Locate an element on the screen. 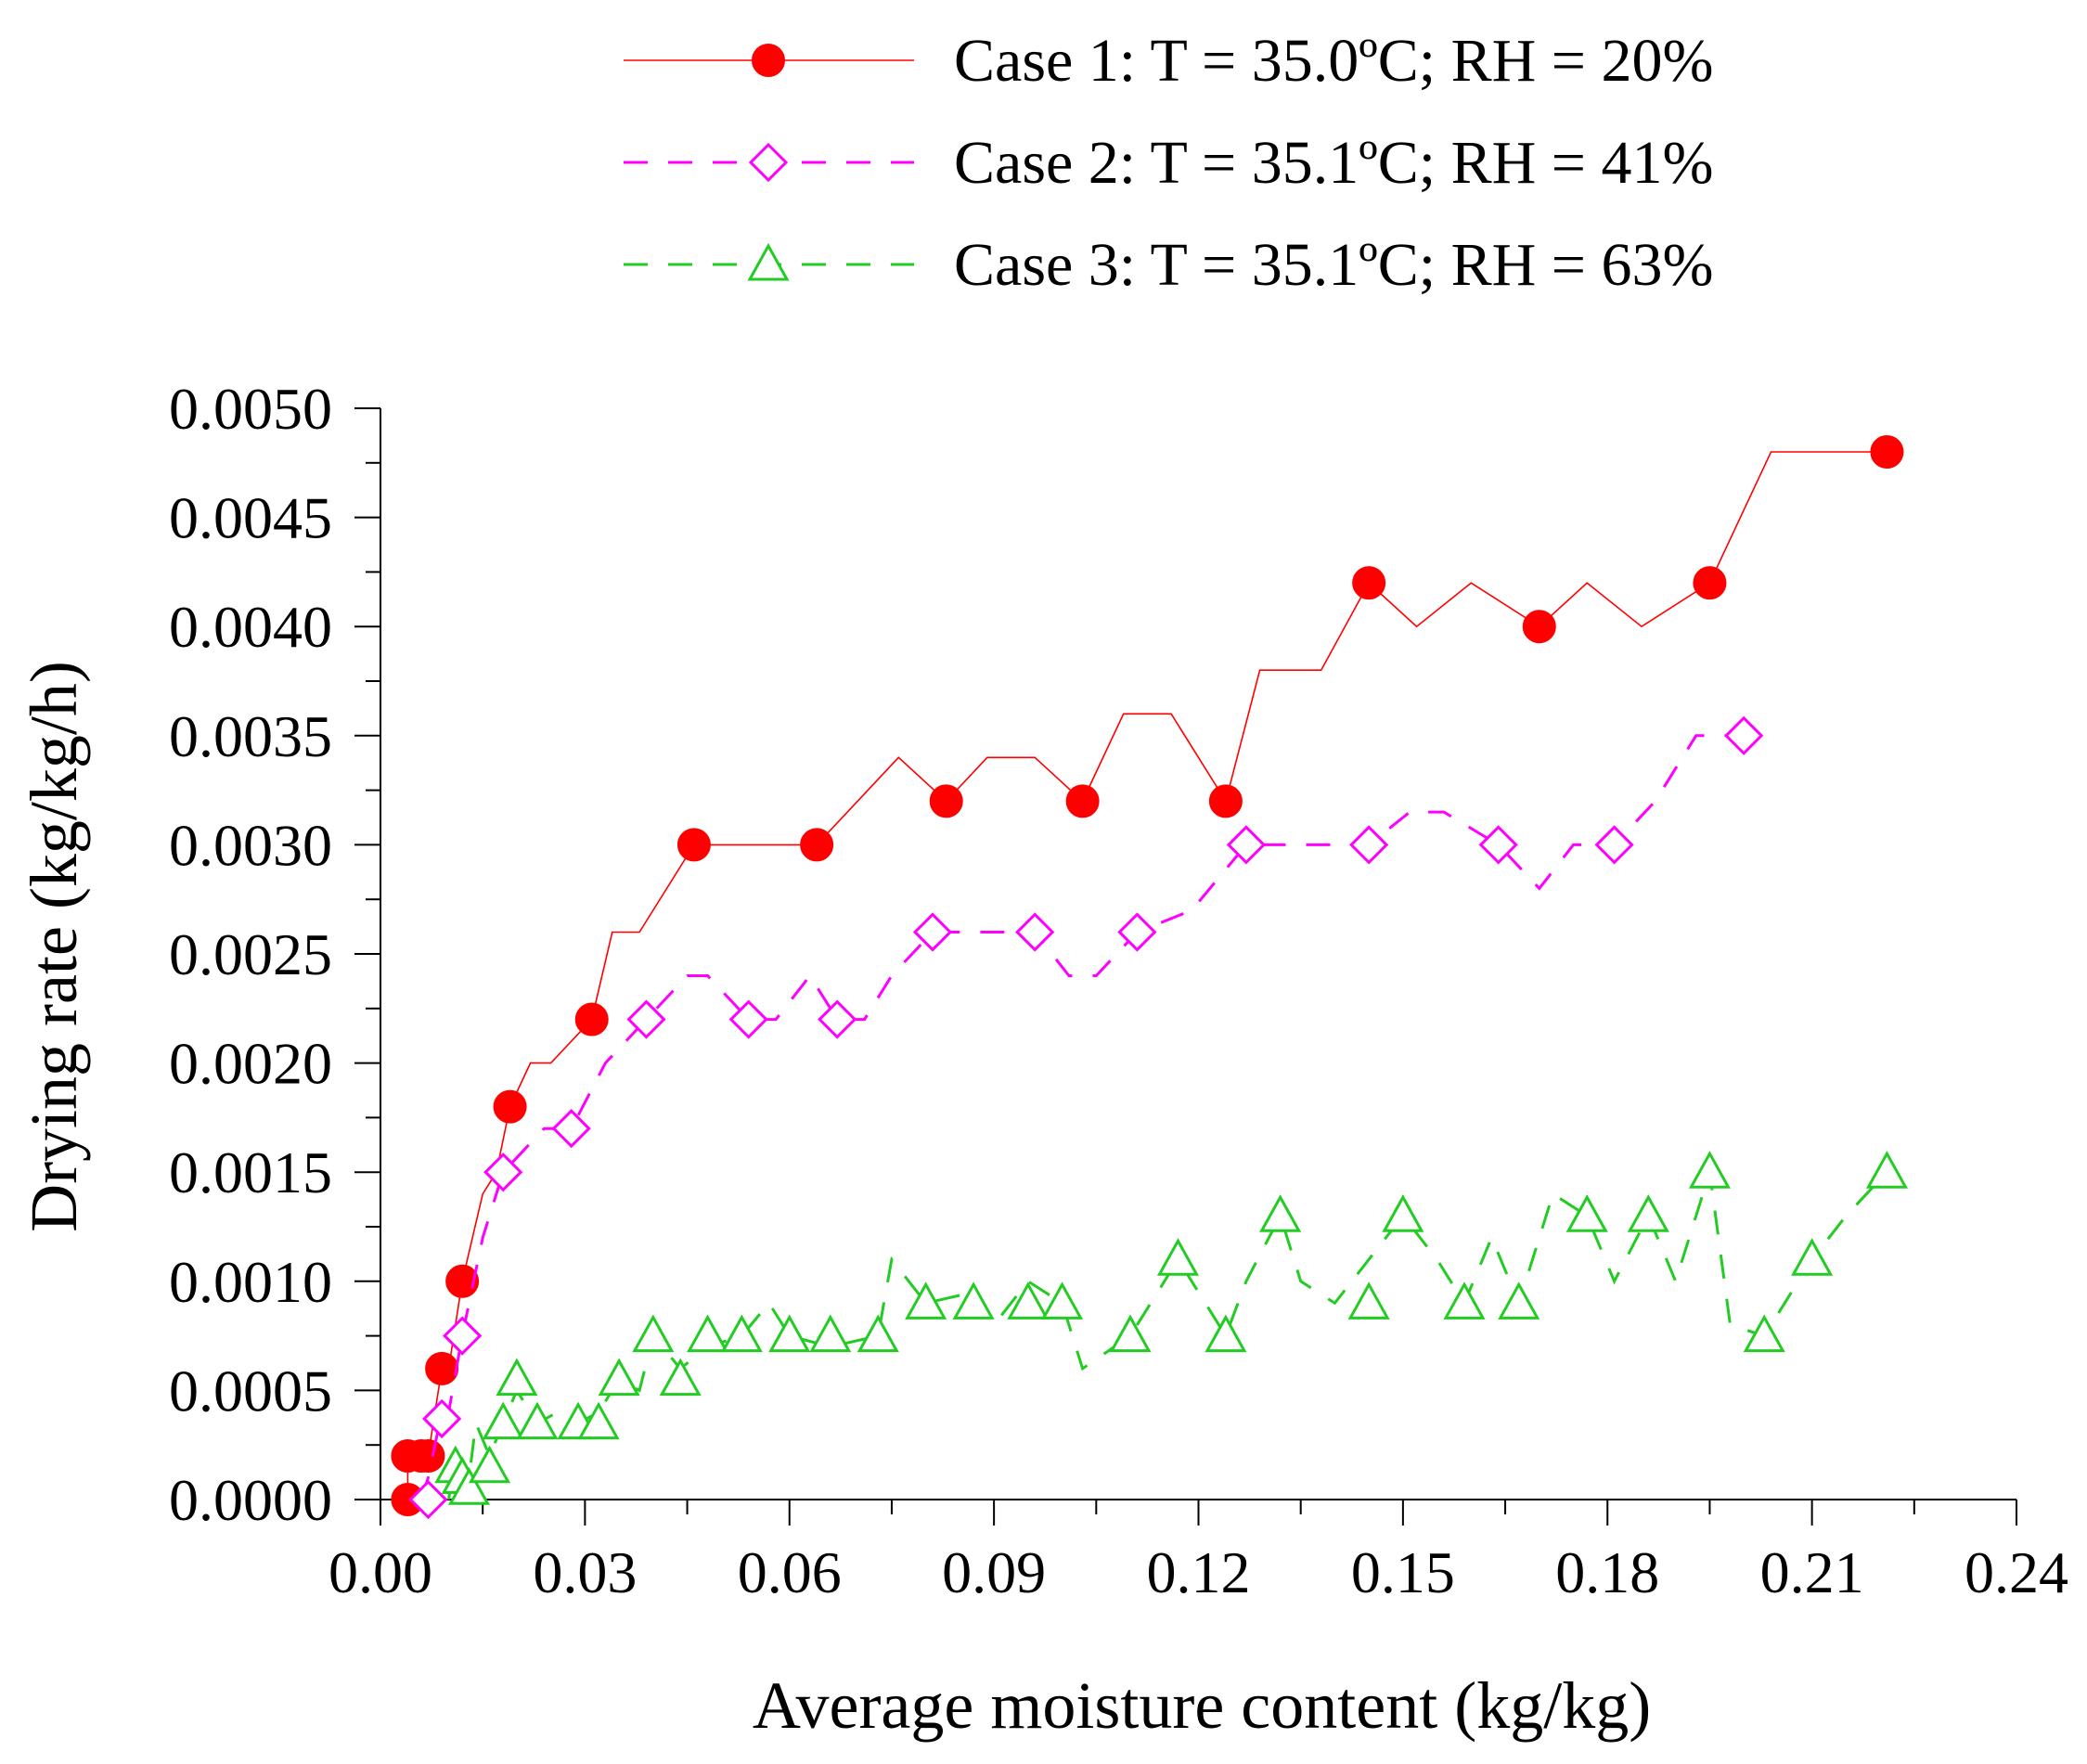 This screenshot has width=2087, height=1764. y-tick-label: 0.0035 is located at coordinates (251, 736).